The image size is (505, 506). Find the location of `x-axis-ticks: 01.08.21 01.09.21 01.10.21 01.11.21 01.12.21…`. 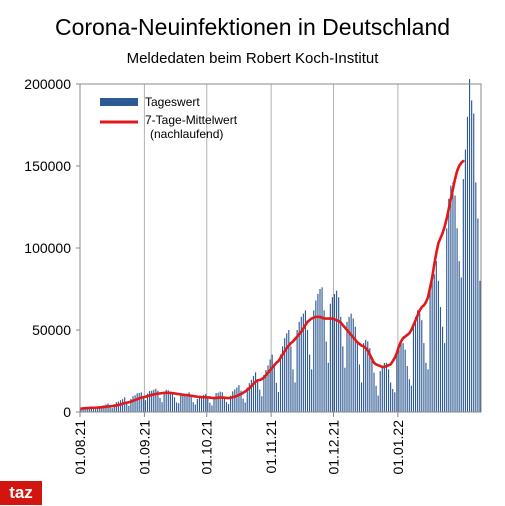

x-axis-ticks: 01.08.21 01.09.21 01.10.21 01.11.21 01.12.21… is located at coordinates (239, 443).